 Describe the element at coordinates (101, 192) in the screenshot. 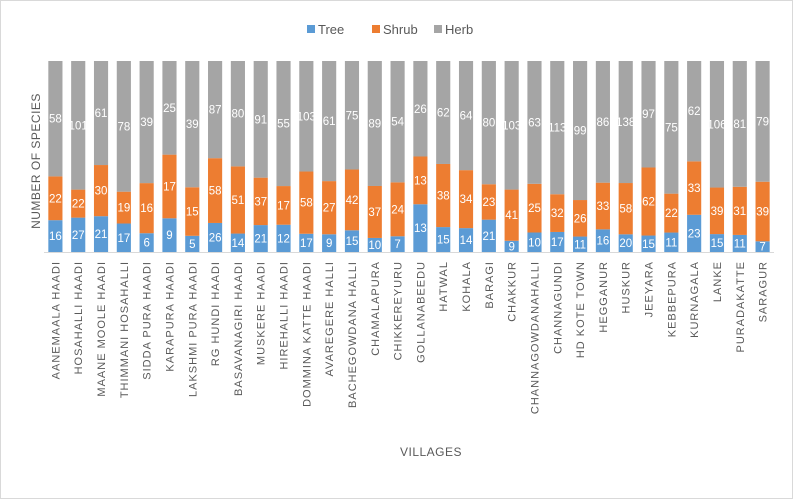

I see `data-label-shrub-maane-moole-haadi: 30` at that location.